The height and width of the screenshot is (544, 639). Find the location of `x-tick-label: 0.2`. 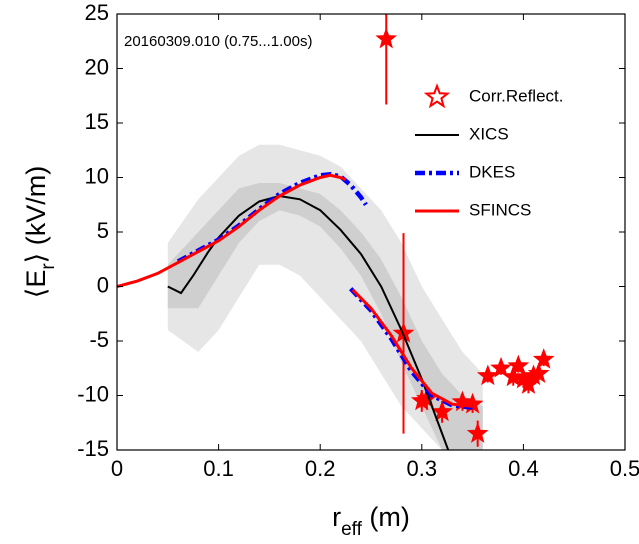

x-tick-label: 0.2 is located at coordinates (320, 468).